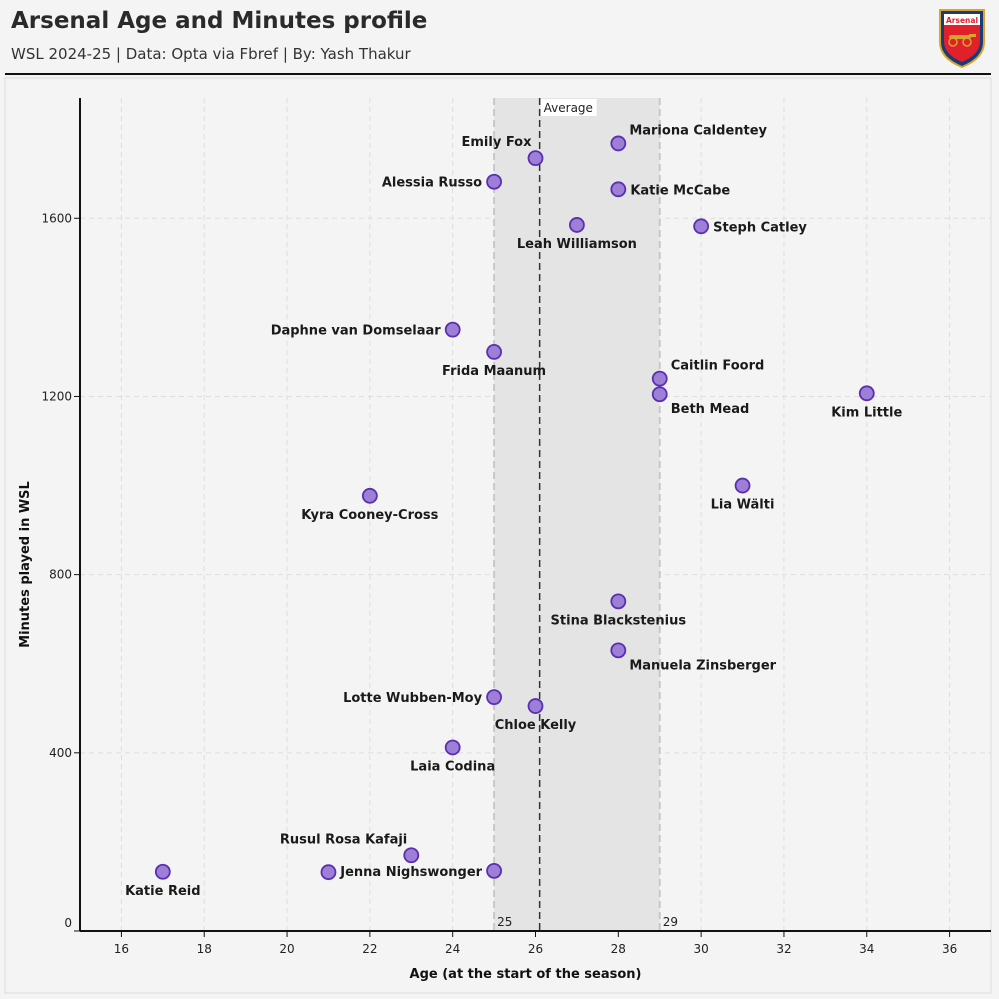 This screenshot has width=999, height=999. Describe the element at coordinates (962, 38) in the screenshot. I see `arsenal-crest-logo: Arsenal` at that location.